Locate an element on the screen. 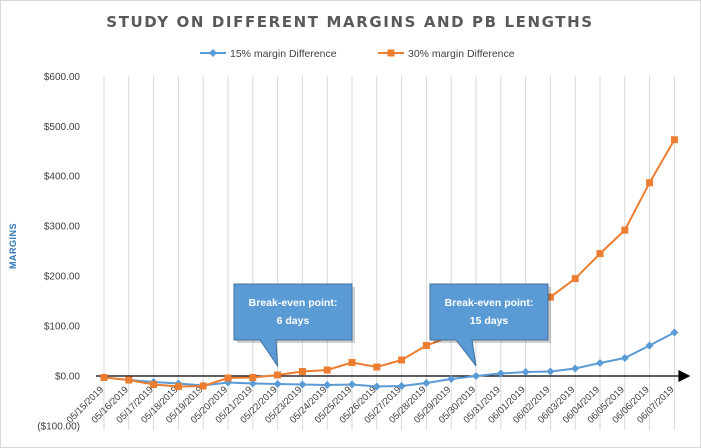  callout-line-2: 6 days is located at coordinates (293, 321).